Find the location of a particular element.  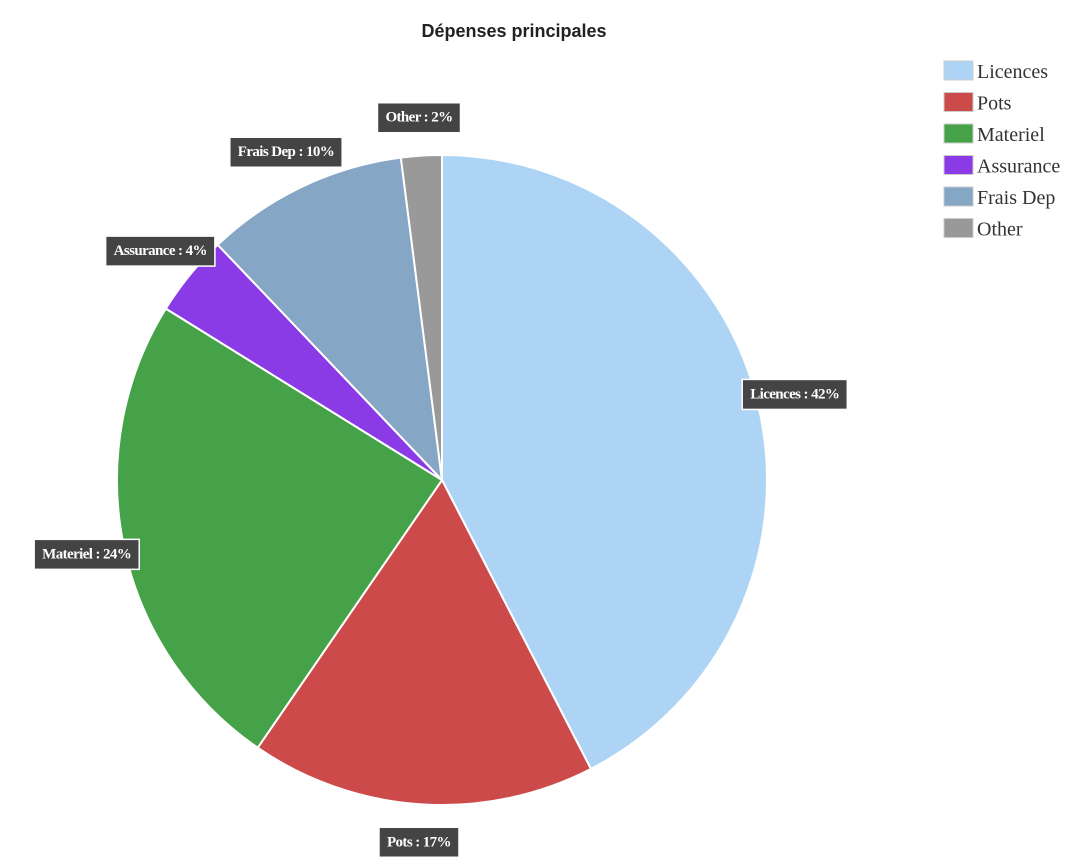

pie-label-pots: Pots : 17% is located at coordinates (419, 842).